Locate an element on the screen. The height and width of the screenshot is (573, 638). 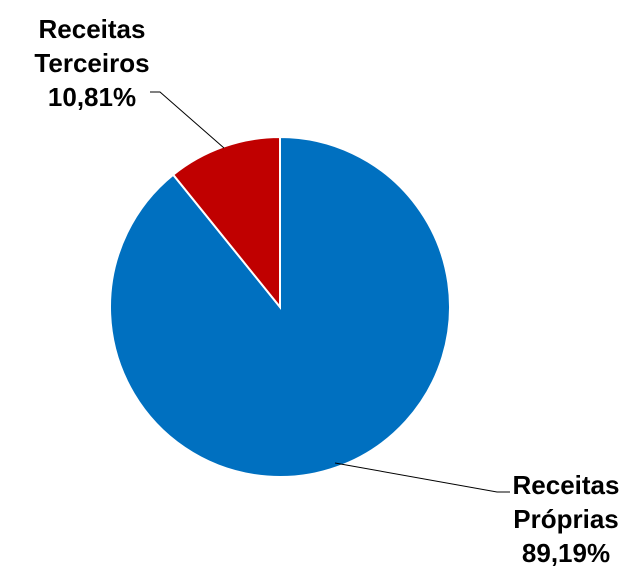
slice-label-2: Receitas Terceiros 10,81% is located at coordinates (91, 63).